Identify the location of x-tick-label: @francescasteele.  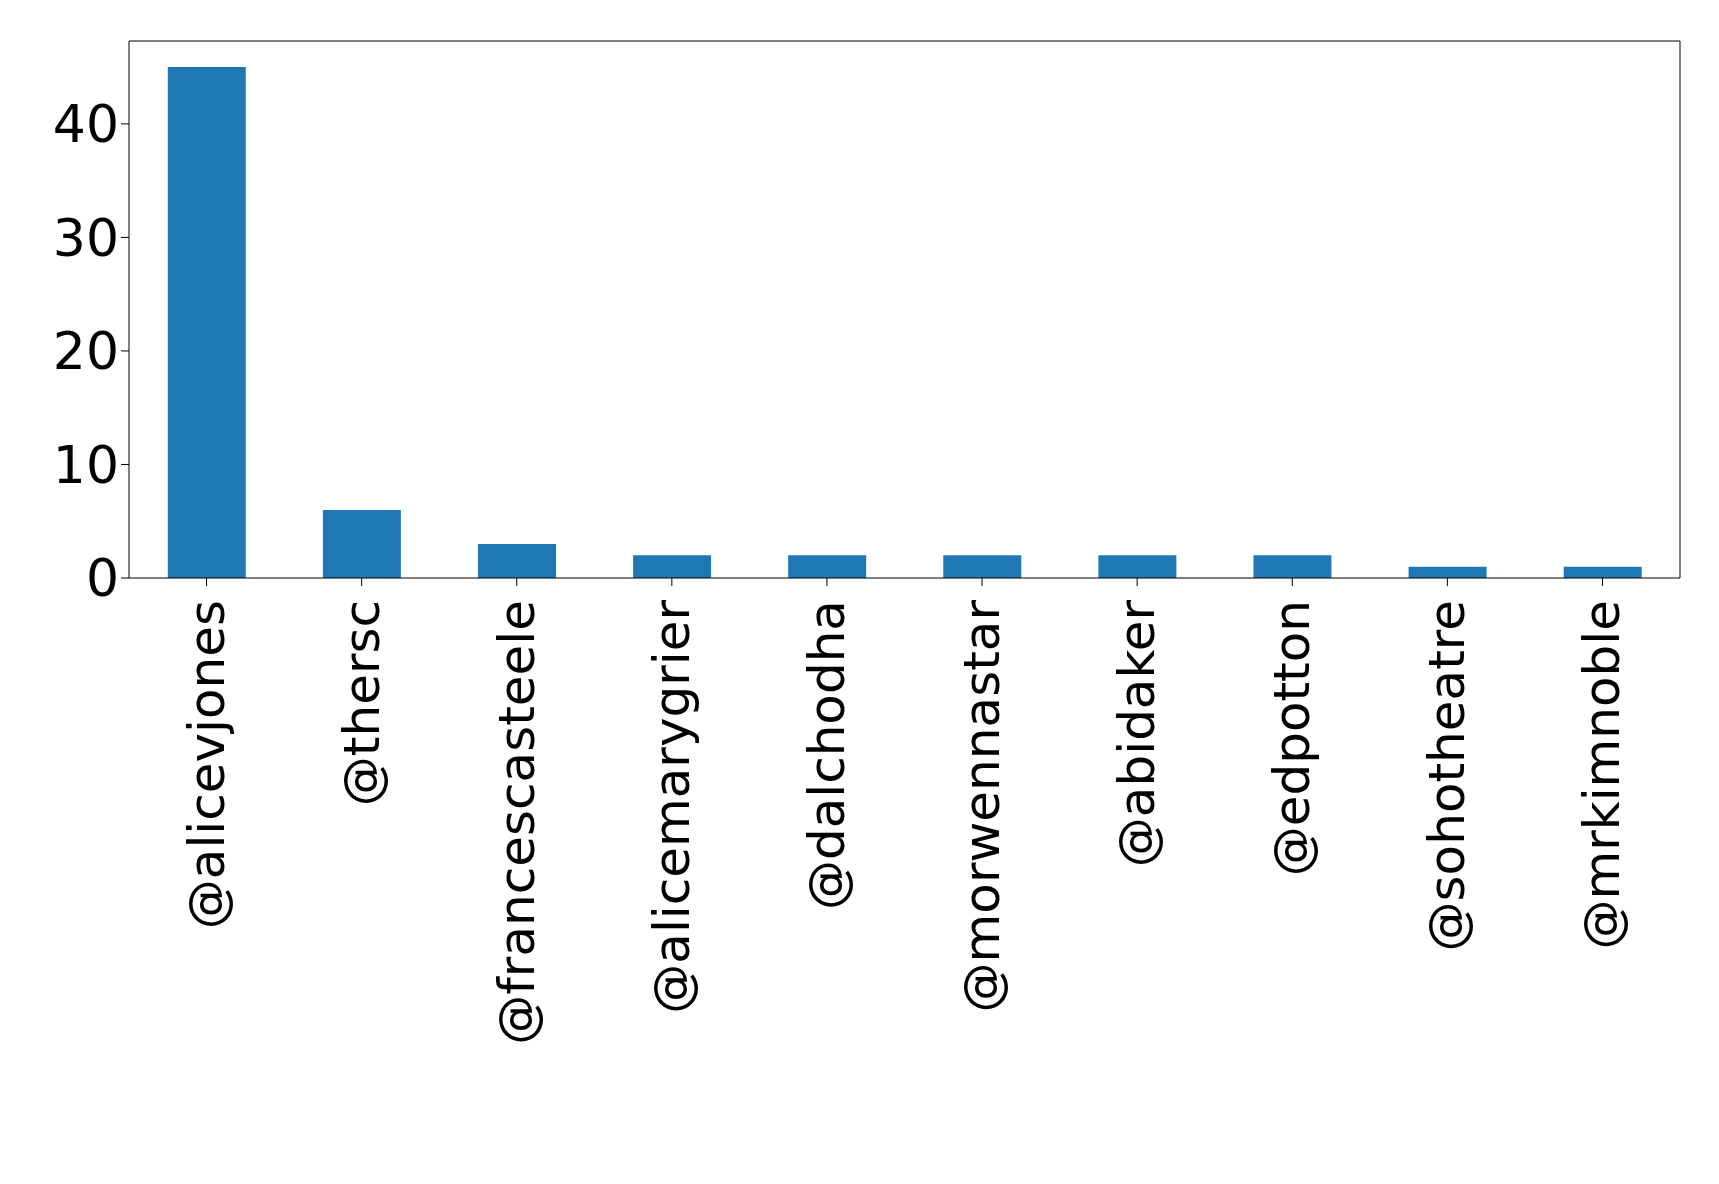
(516, 822).